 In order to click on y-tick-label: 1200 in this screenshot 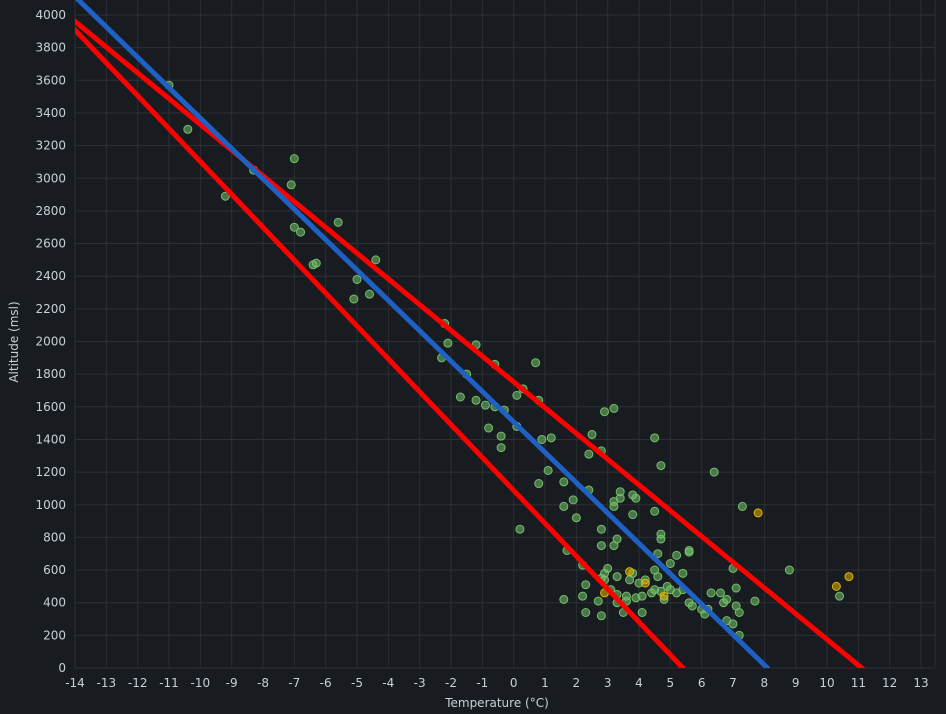, I will do `click(50, 472)`.